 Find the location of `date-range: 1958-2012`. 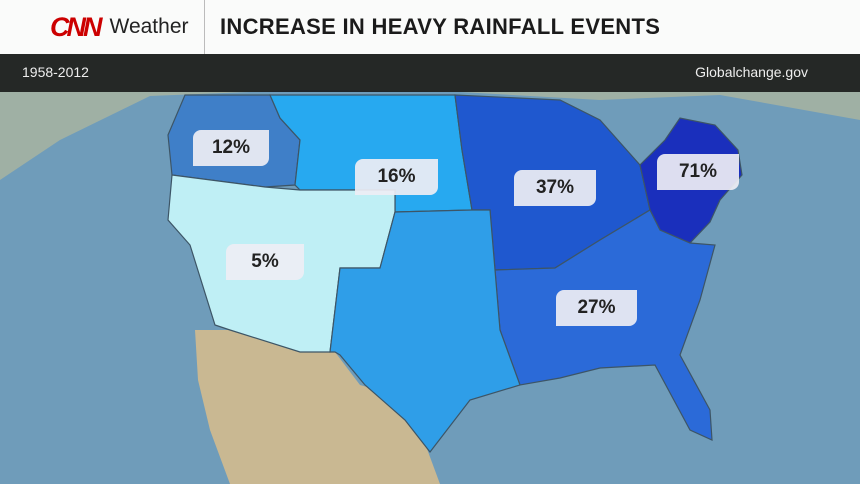

date-range: 1958-2012 is located at coordinates (55, 72).